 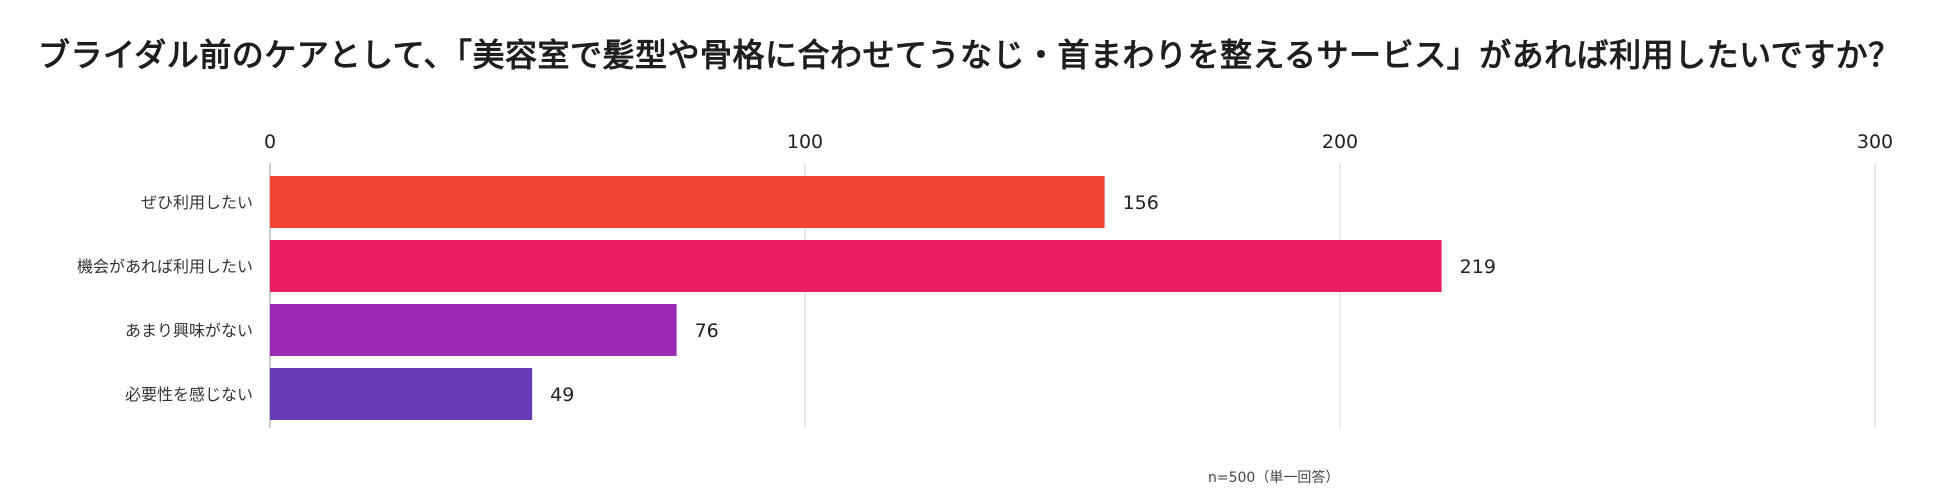 What do you see at coordinates (1478, 267) in the screenshot?
I see `value-label: 219` at bounding box center [1478, 267].